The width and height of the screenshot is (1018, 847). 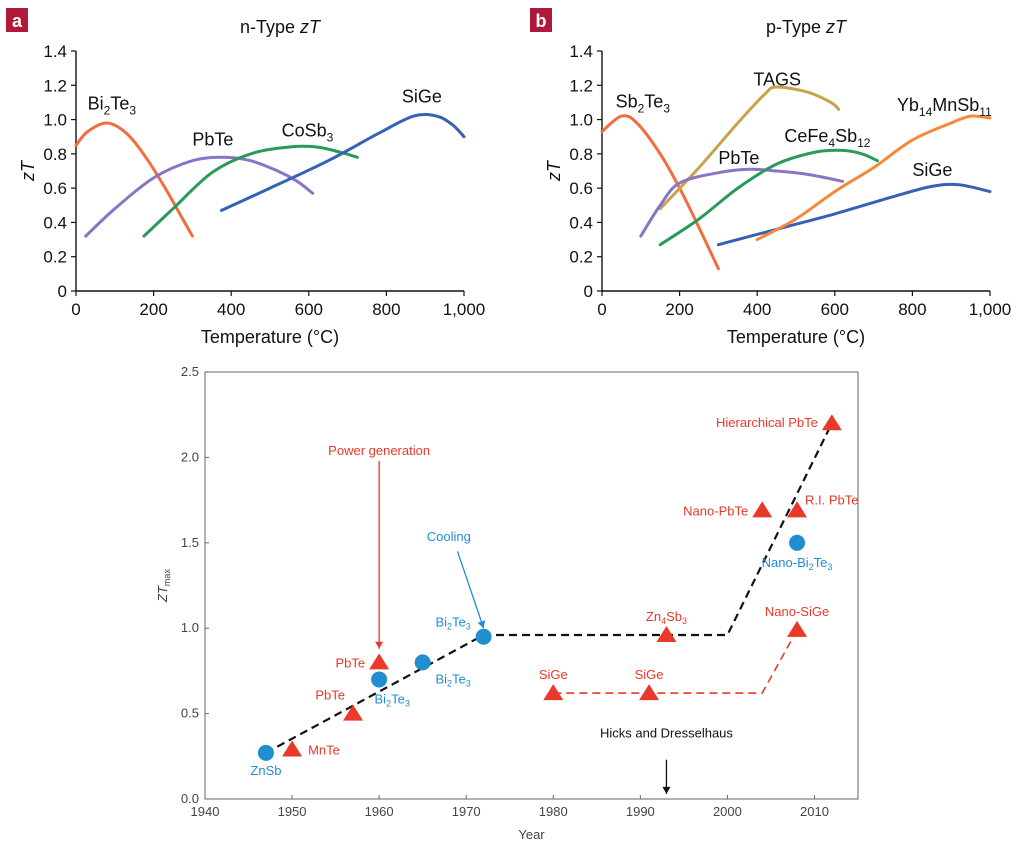 I want to click on y-tick-label: 1.5, so click(x=190, y=542).